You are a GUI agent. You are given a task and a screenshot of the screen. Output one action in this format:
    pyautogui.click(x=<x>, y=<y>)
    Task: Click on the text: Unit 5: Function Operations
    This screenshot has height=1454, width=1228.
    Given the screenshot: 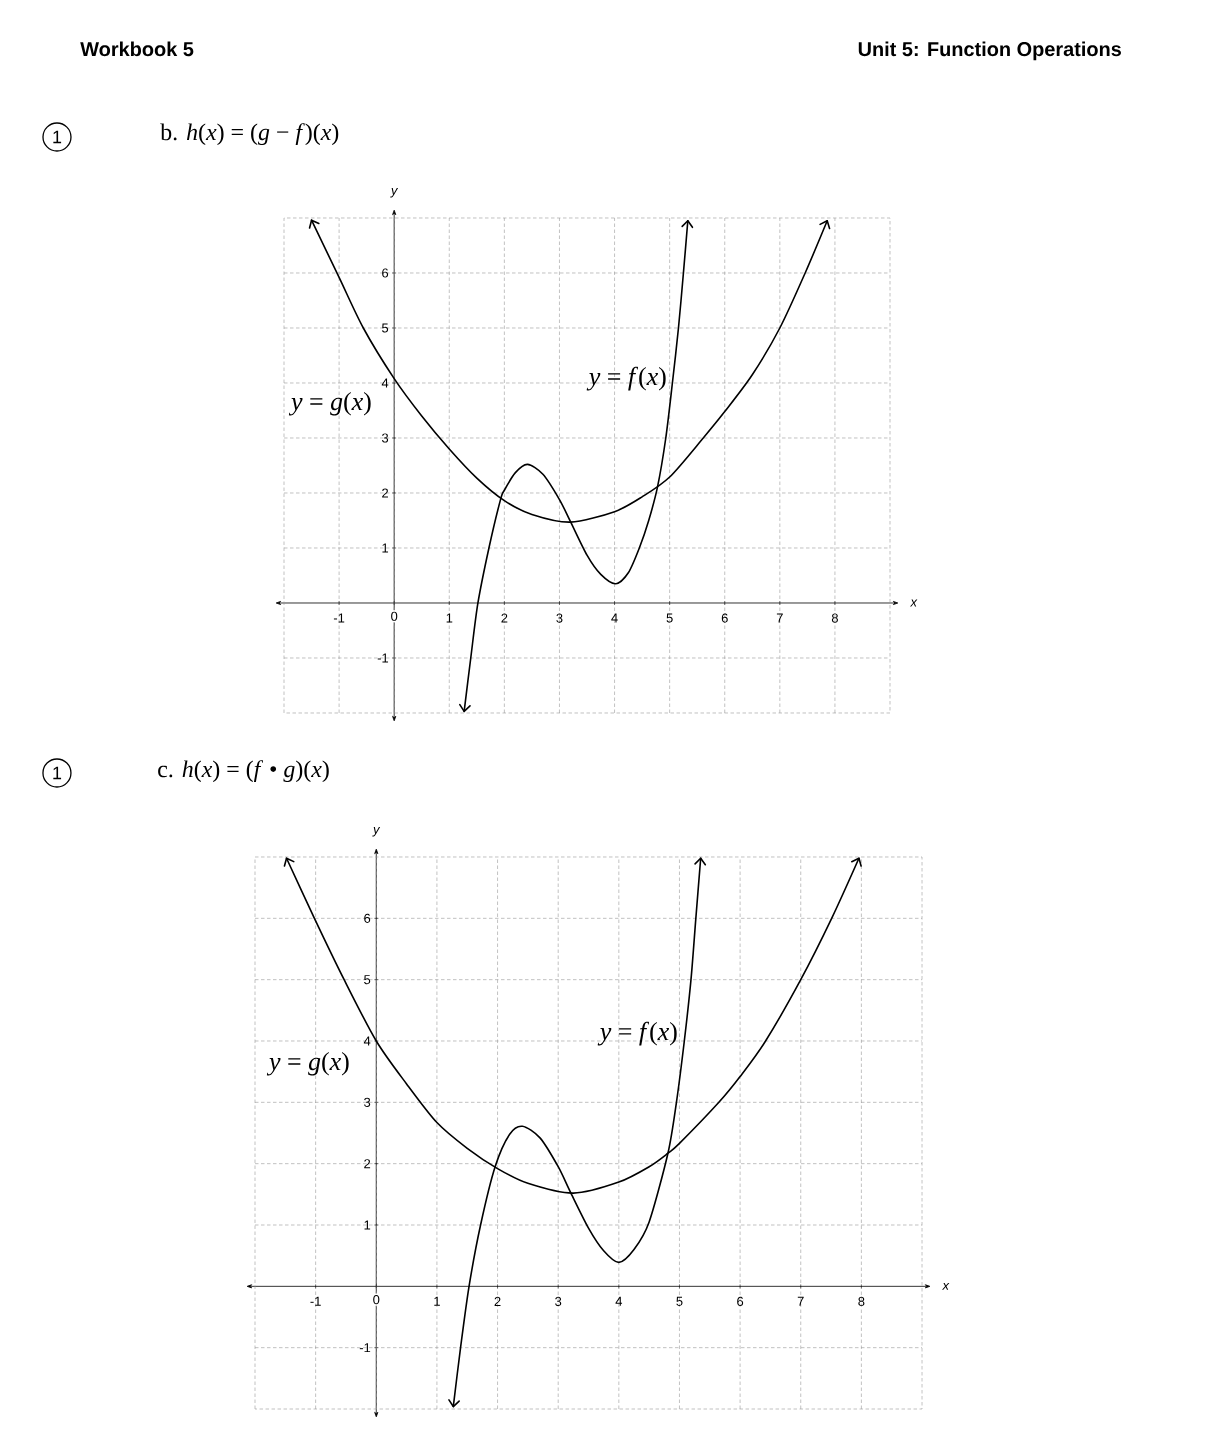 What is the action you would take?
    pyautogui.click(x=989, y=51)
    